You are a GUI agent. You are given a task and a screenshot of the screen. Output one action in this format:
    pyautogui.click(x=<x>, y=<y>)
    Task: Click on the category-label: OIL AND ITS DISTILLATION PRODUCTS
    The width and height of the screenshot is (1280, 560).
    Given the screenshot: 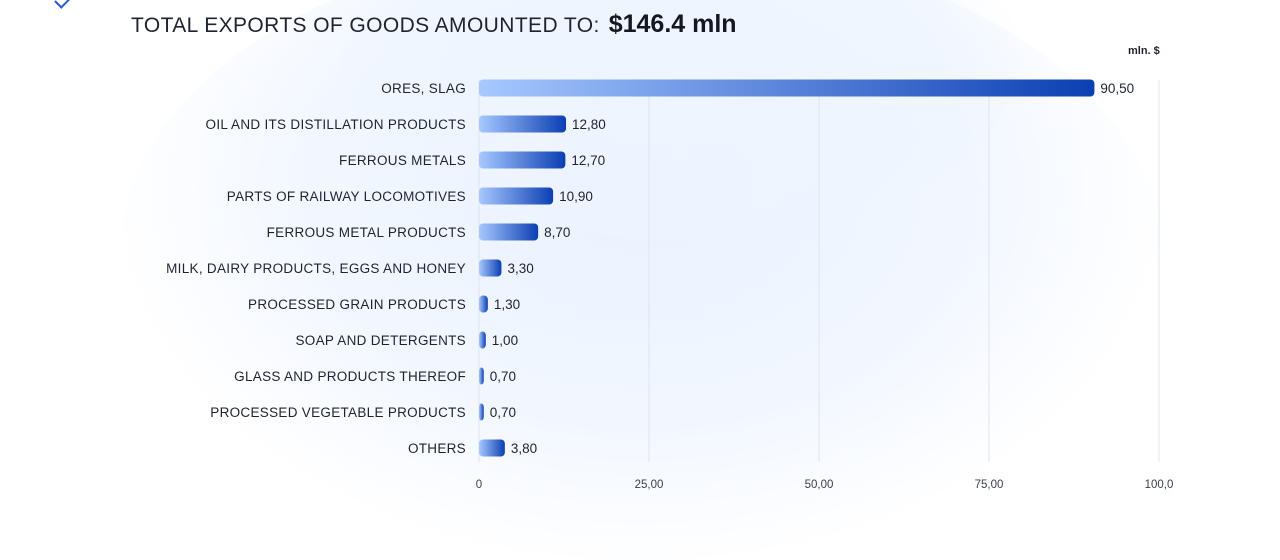 What is the action you would take?
    pyautogui.click(x=336, y=124)
    